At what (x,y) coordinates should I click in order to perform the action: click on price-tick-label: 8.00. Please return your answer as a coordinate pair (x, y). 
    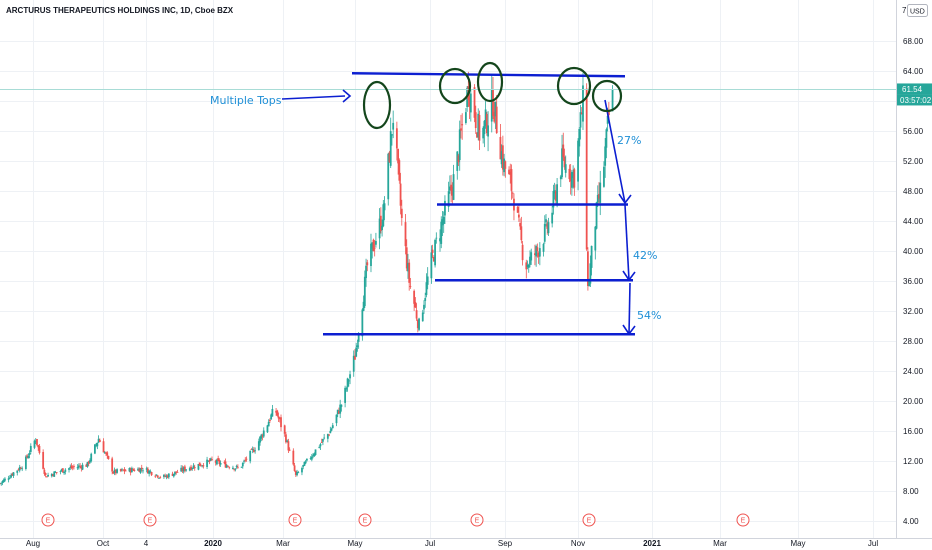
    Looking at the image, I should click on (911, 491).